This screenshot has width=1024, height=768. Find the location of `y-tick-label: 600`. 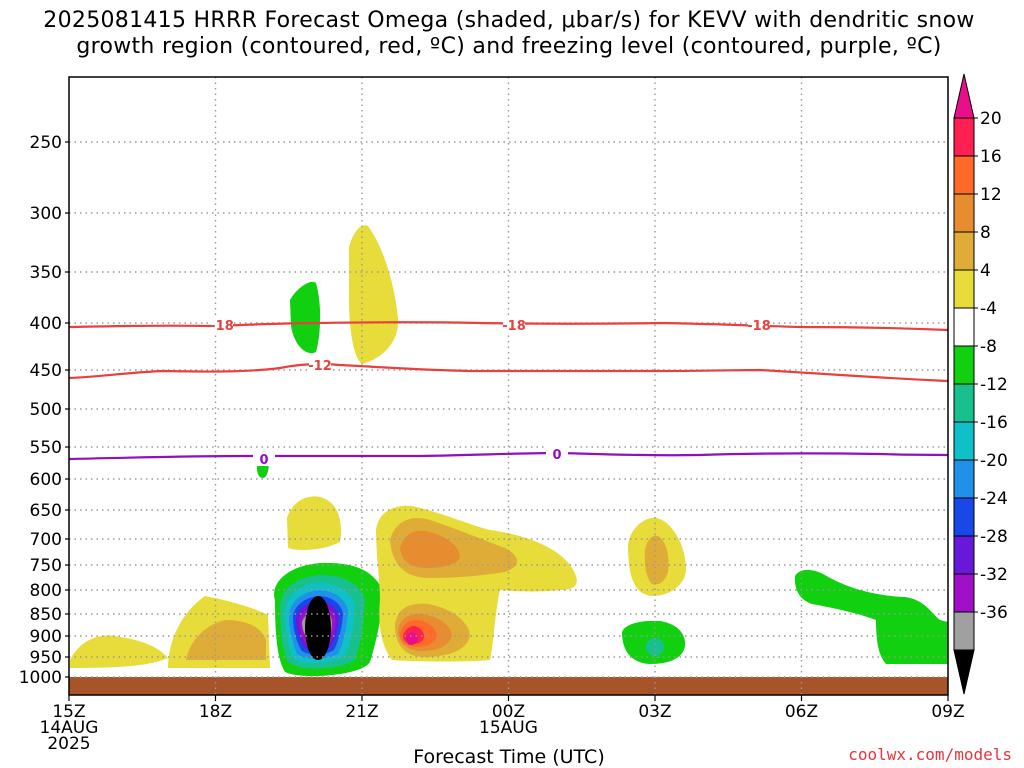

y-tick-label: 600 is located at coordinates (46, 480).